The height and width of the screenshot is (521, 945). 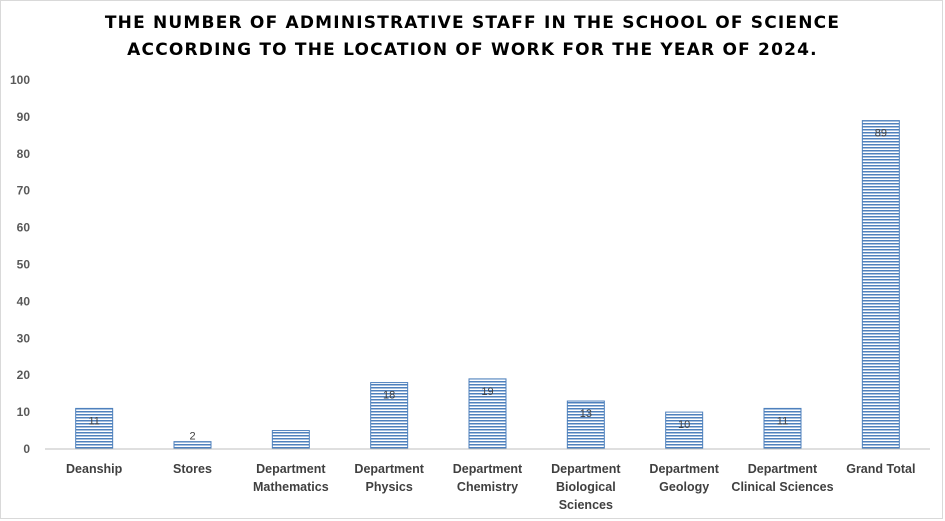 What do you see at coordinates (24, 228) in the screenshot?
I see `y-tick-label: 60` at bounding box center [24, 228].